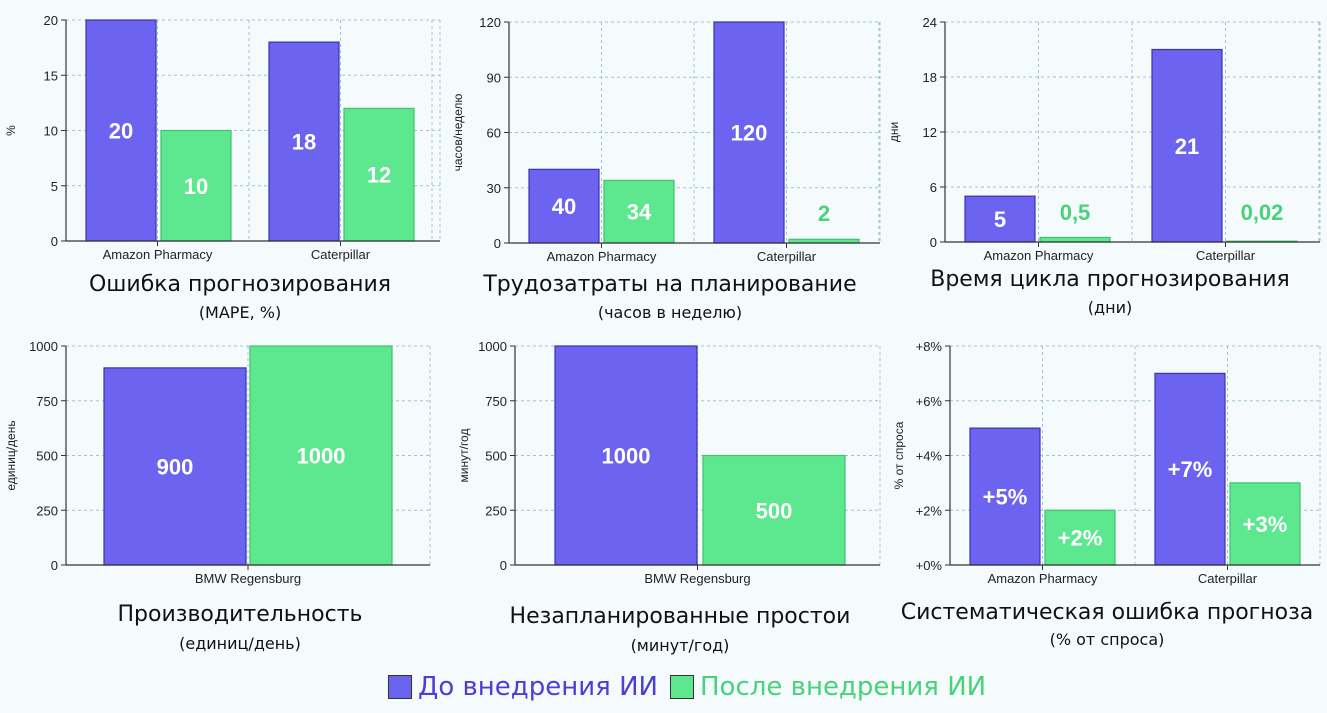  Describe the element at coordinates (538, 687) in the screenshot. I see `legend-label-before: До внедрения ИИ` at that location.